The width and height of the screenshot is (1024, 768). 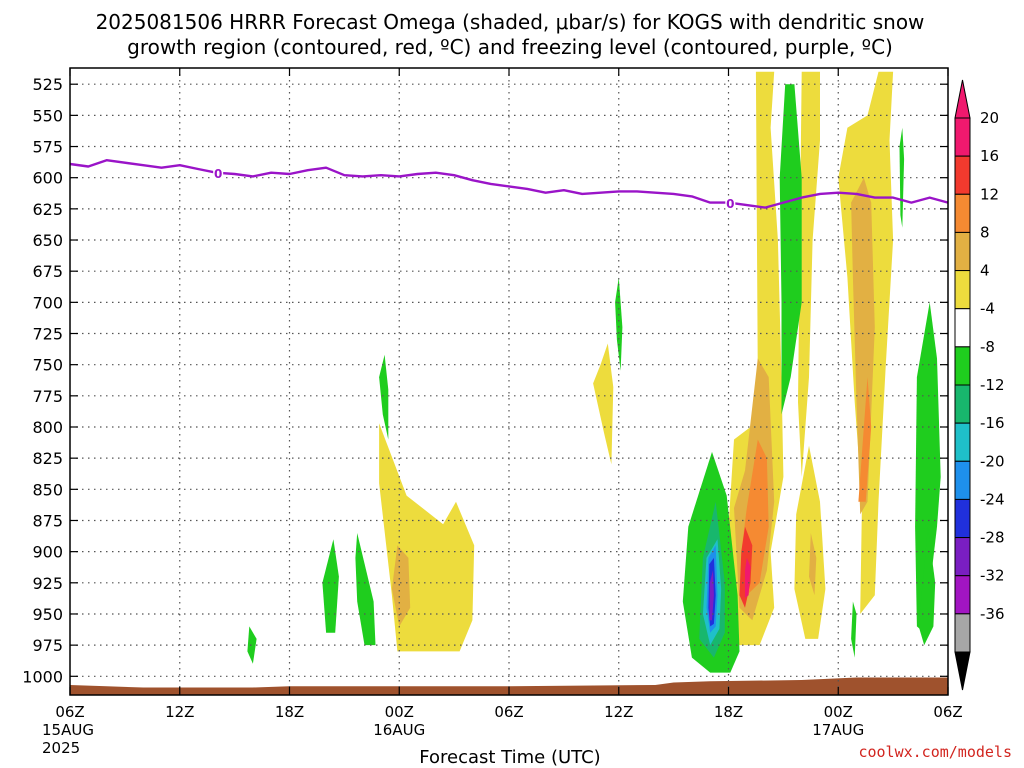 What do you see at coordinates (47, 458) in the screenshot?
I see `y-tick-label: 825` at bounding box center [47, 458].